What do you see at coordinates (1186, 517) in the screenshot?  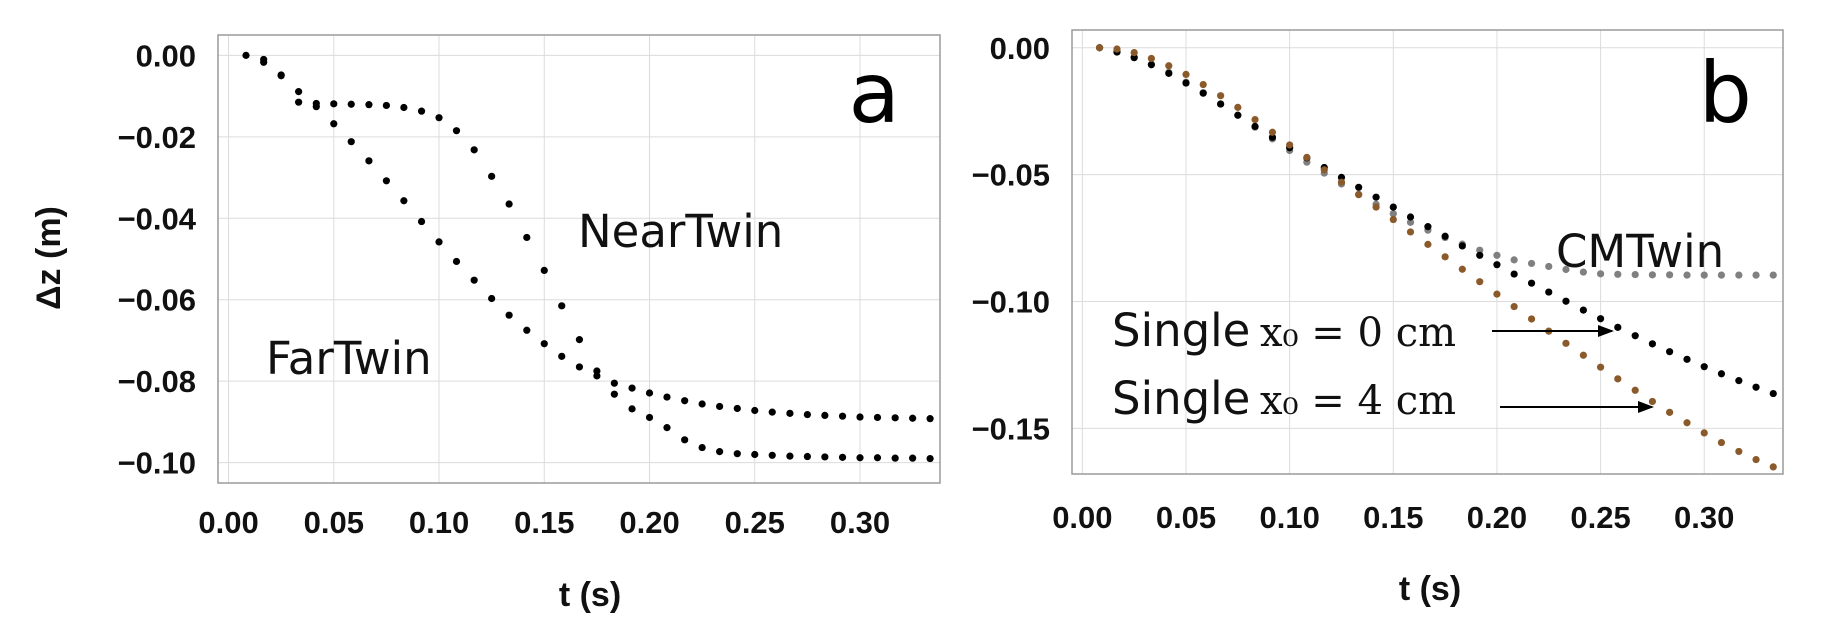 I see `panel-b-x-tick-label: 0.05` at bounding box center [1186, 517].